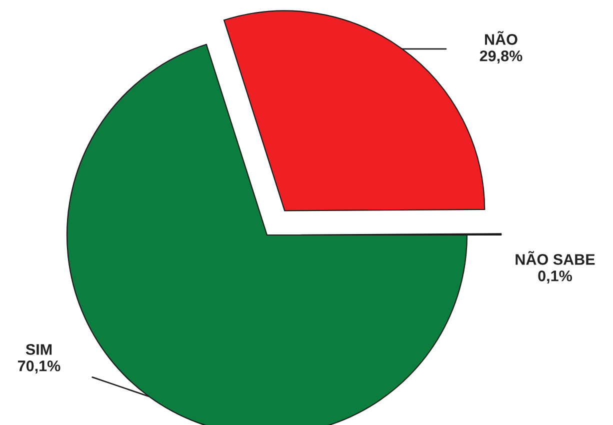 Image resolution: width=613 pixels, height=425 pixels. I want to click on slice-label: SIM, so click(39, 349).